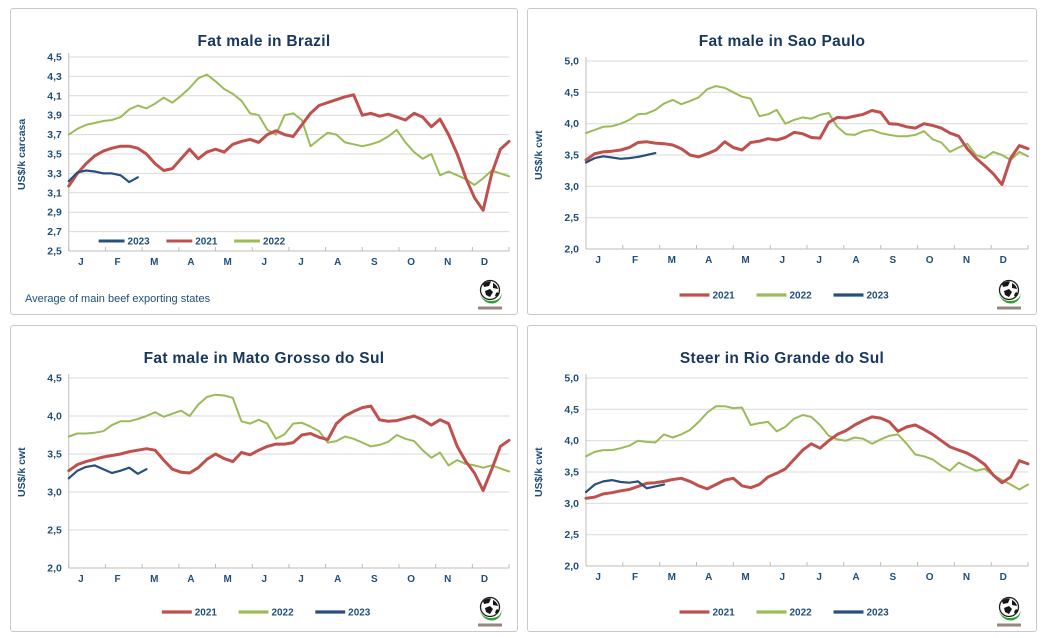 The image size is (1045, 638). I want to click on y-tick-label: 3,9, so click(54, 116).